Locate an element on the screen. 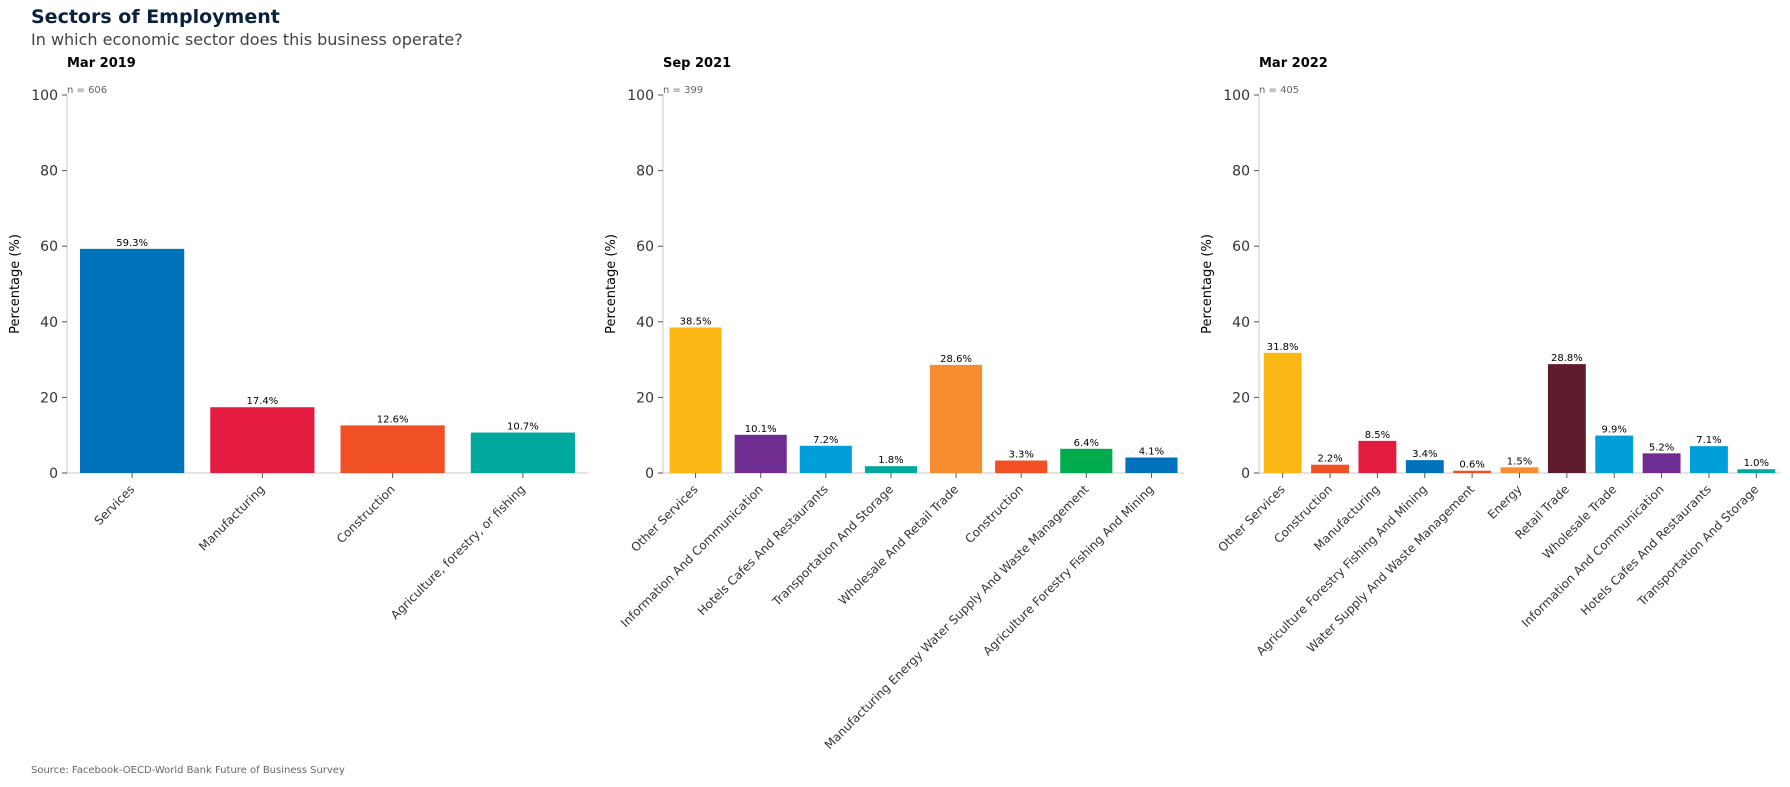 This screenshot has width=1790, height=787. data-label: 7.2% is located at coordinates (825, 440).